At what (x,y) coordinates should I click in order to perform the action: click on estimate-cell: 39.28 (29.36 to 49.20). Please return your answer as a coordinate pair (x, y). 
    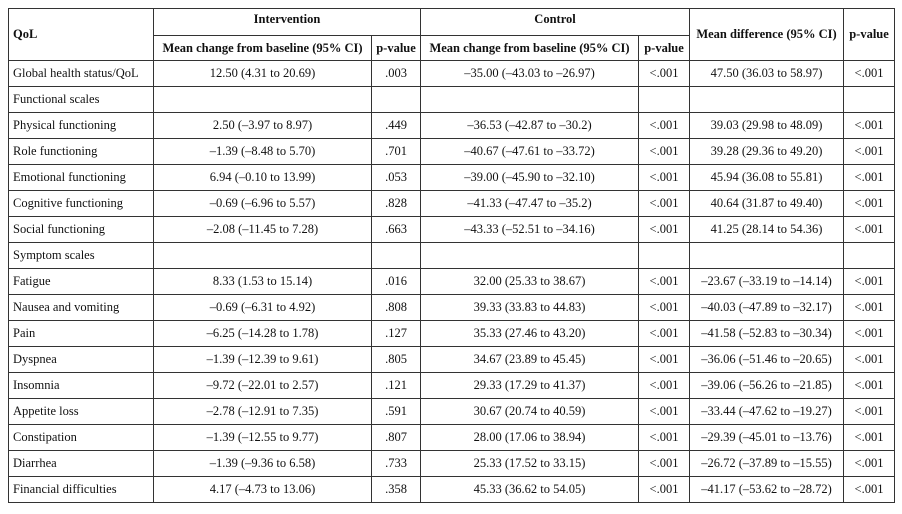
    Looking at the image, I should click on (767, 151).